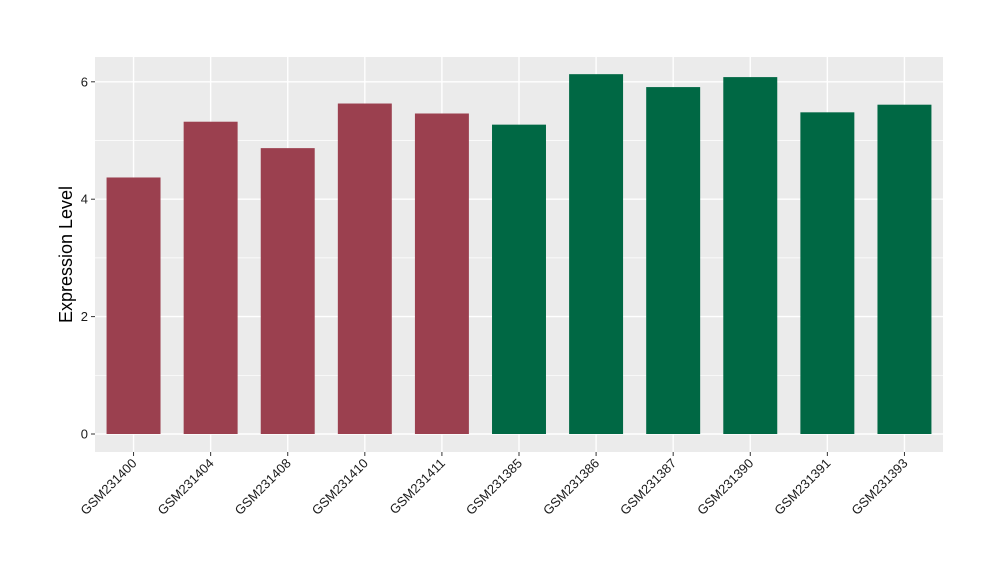 The image size is (1000, 580). Describe the element at coordinates (571, 487) in the screenshot. I see `x-tick-label: GSM231386` at that location.